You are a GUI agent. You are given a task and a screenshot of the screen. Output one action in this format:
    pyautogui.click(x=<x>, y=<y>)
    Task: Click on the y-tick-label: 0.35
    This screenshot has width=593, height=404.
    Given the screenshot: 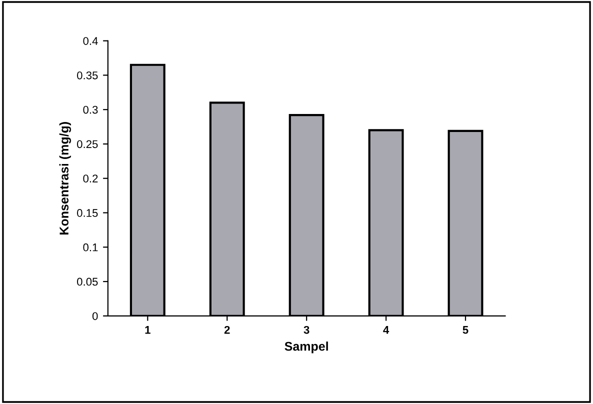 What is the action you would take?
    pyautogui.click(x=87, y=75)
    